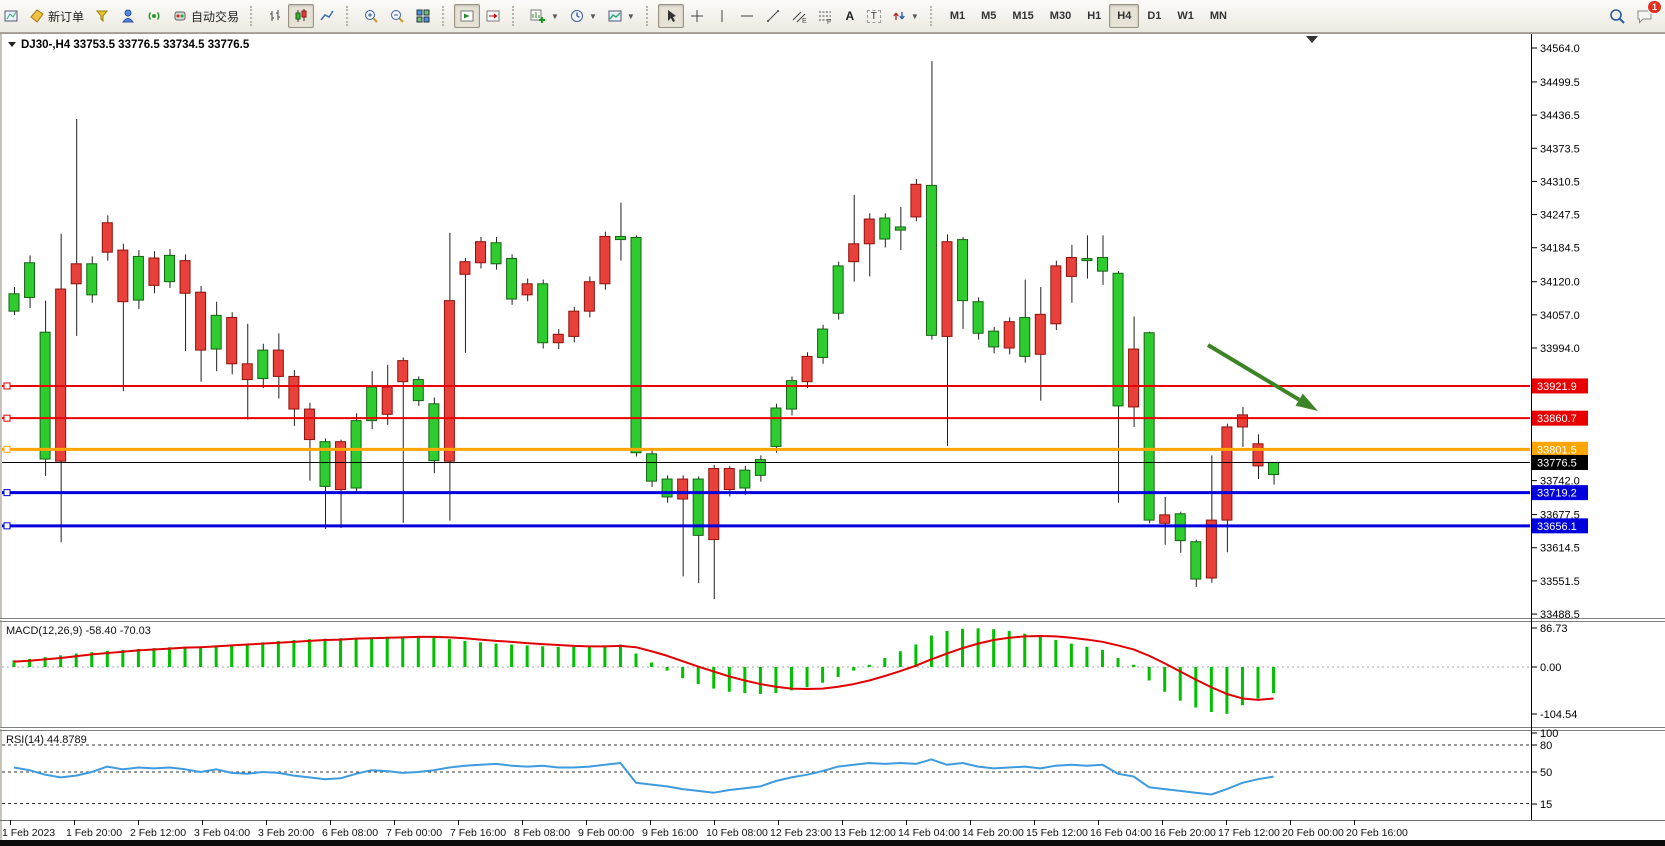 The image size is (1665, 846). What do you see at coordinates (722, 16) in the screenshot?
I see `vline-icon` at bounding box center [722, 16].